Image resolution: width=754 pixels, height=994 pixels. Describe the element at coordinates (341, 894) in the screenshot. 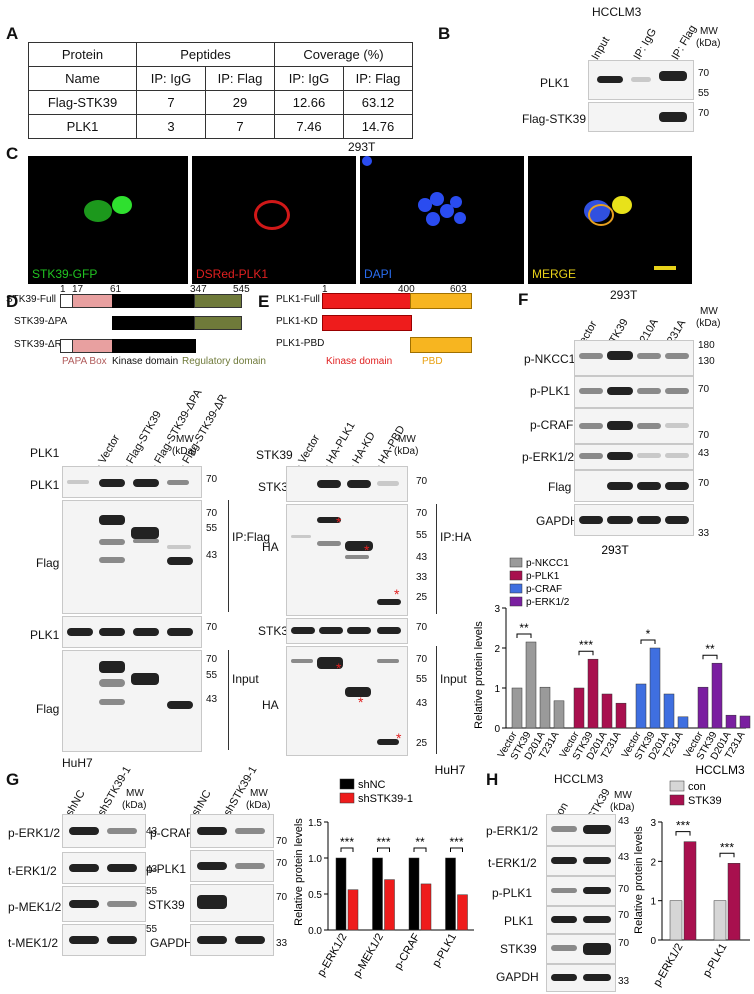

I see `chart-g-bar` at that location.